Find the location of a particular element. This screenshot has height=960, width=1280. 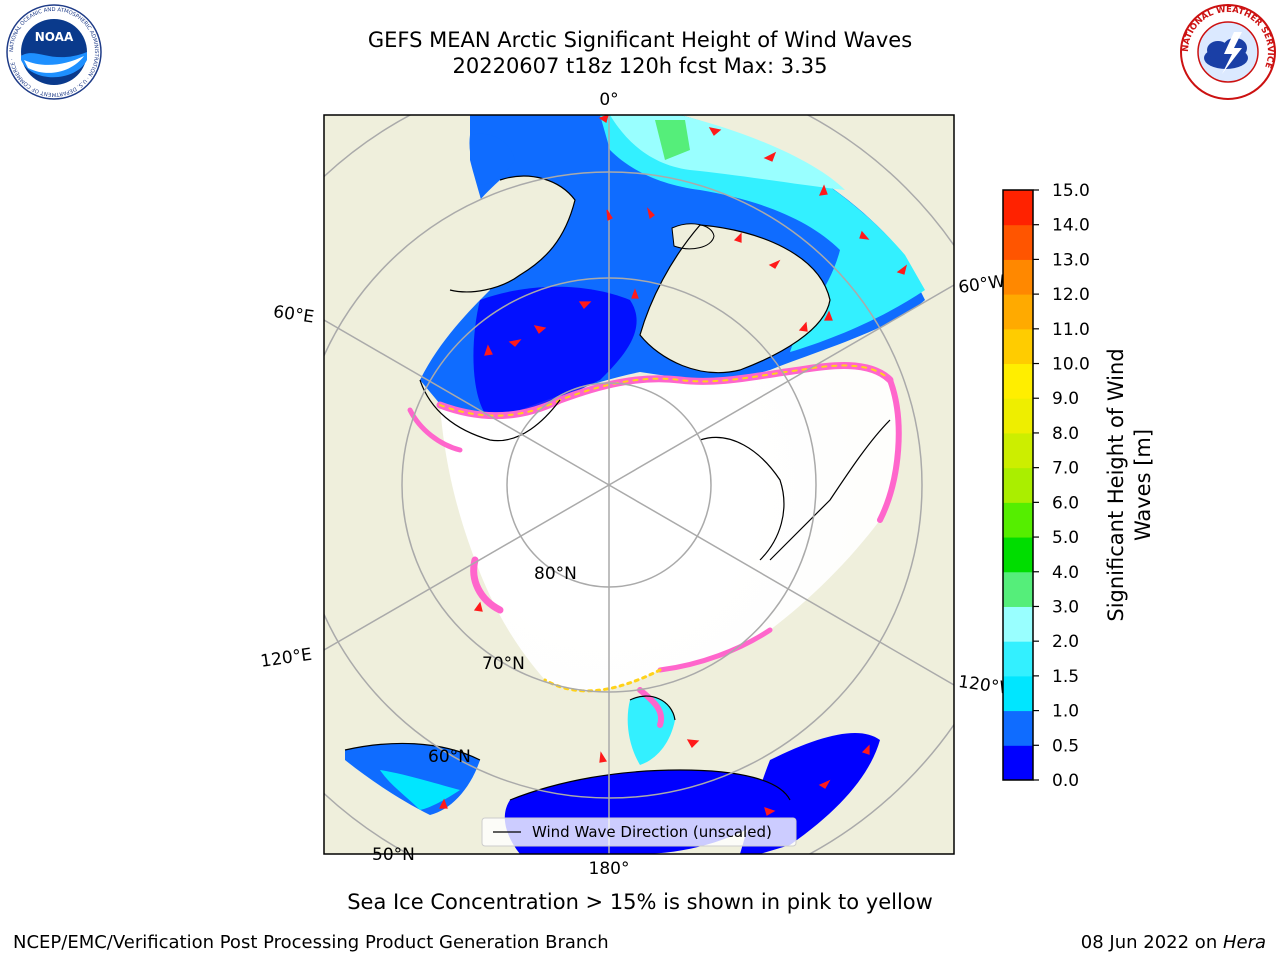

ice-edge is located at coordinates (654, 545).